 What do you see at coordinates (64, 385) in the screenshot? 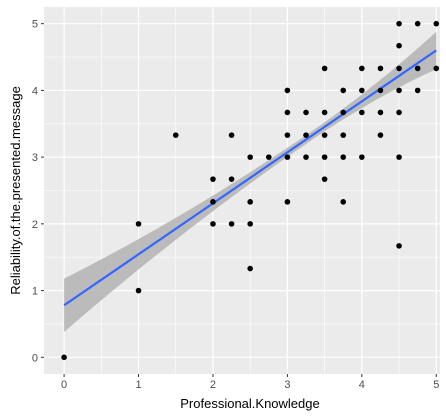
I see `x-tick-label: 0` at bounding box center [64, 385].